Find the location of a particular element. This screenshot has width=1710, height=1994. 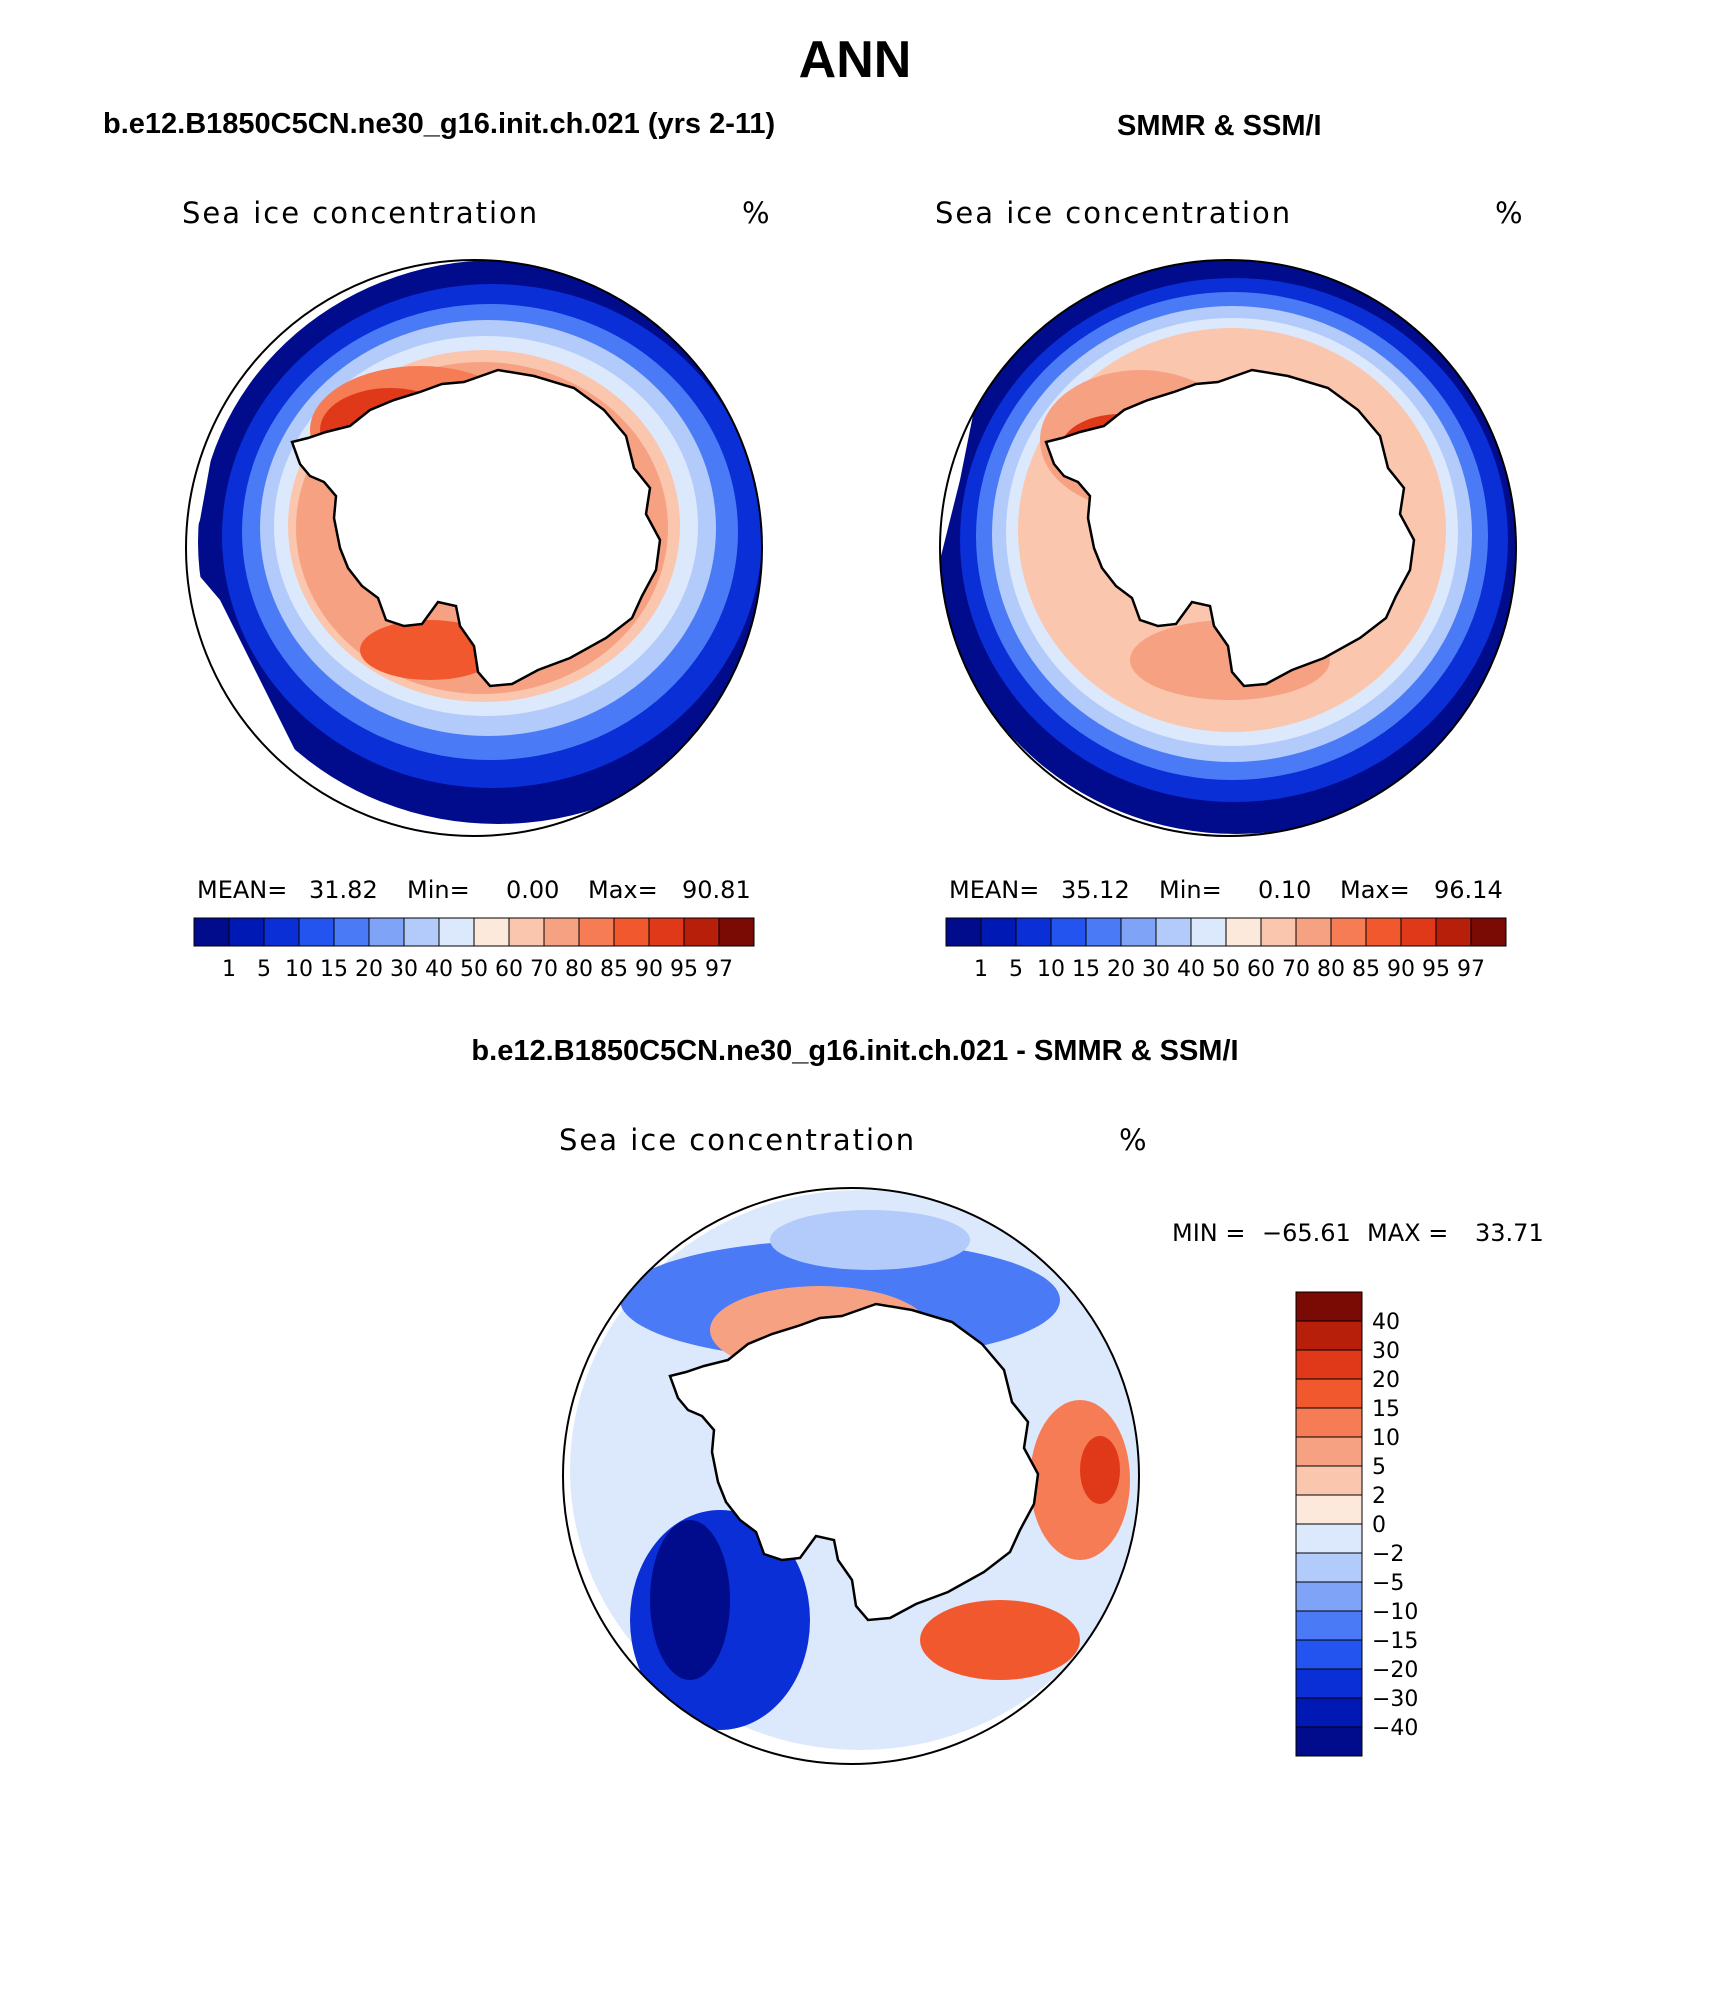

left-mean-label: MEAN= is located at coordinates (242, 890).